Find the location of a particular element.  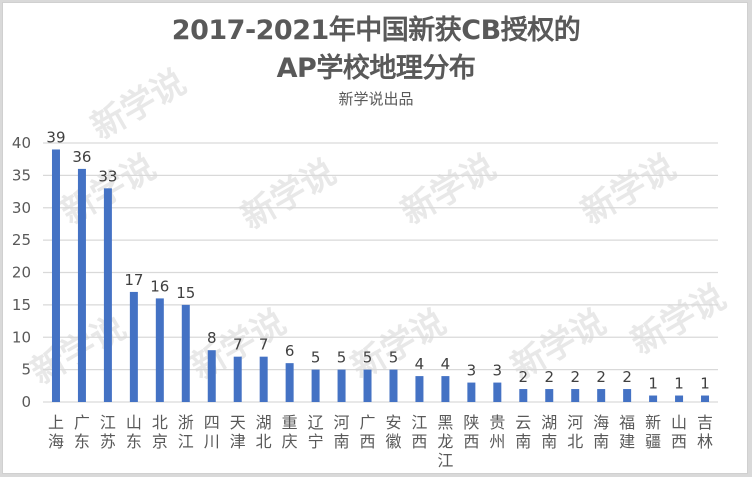

x-category-label: 辽 is located at coordinates (316, 422).